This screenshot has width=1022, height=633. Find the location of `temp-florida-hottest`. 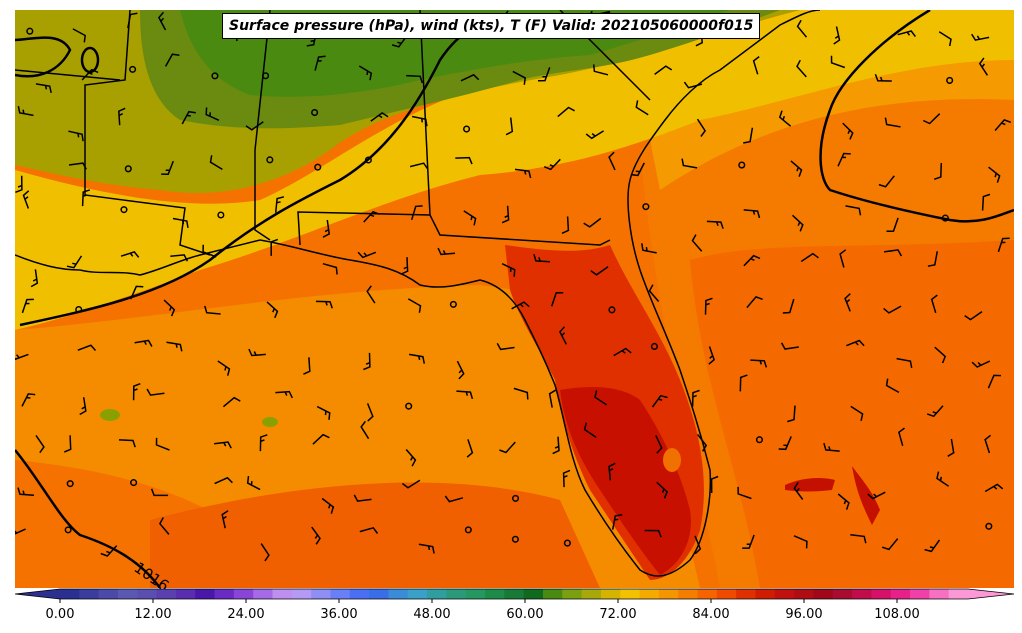

temp-florida-hottest is located at coordinates (625, 481).